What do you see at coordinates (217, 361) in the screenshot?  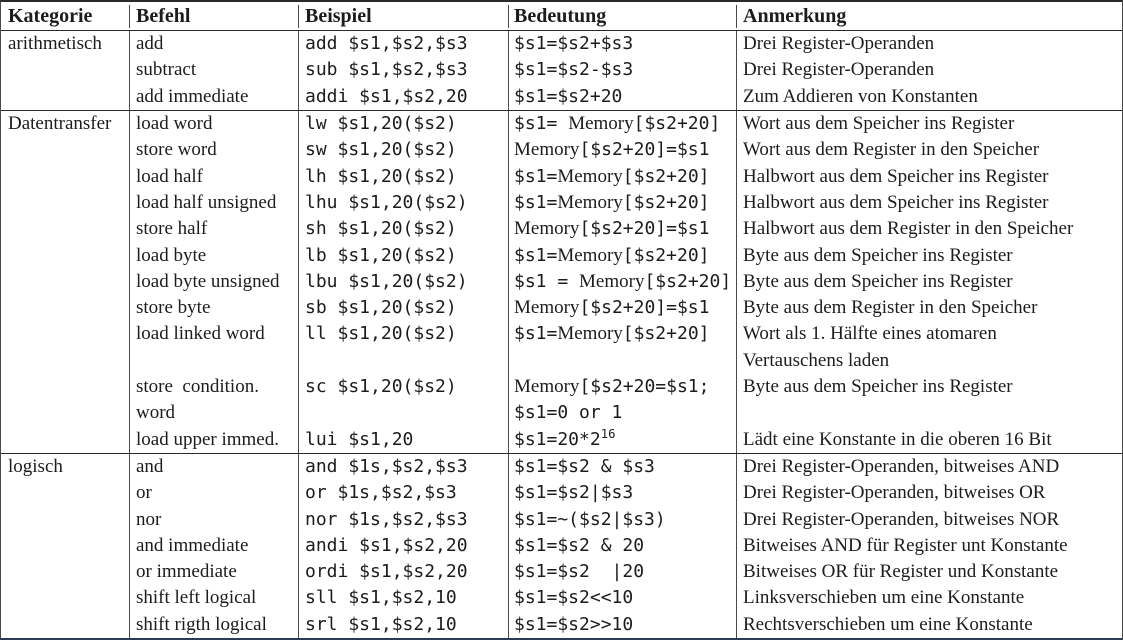 I see `befehl-label` at bounding box center [217, 361].